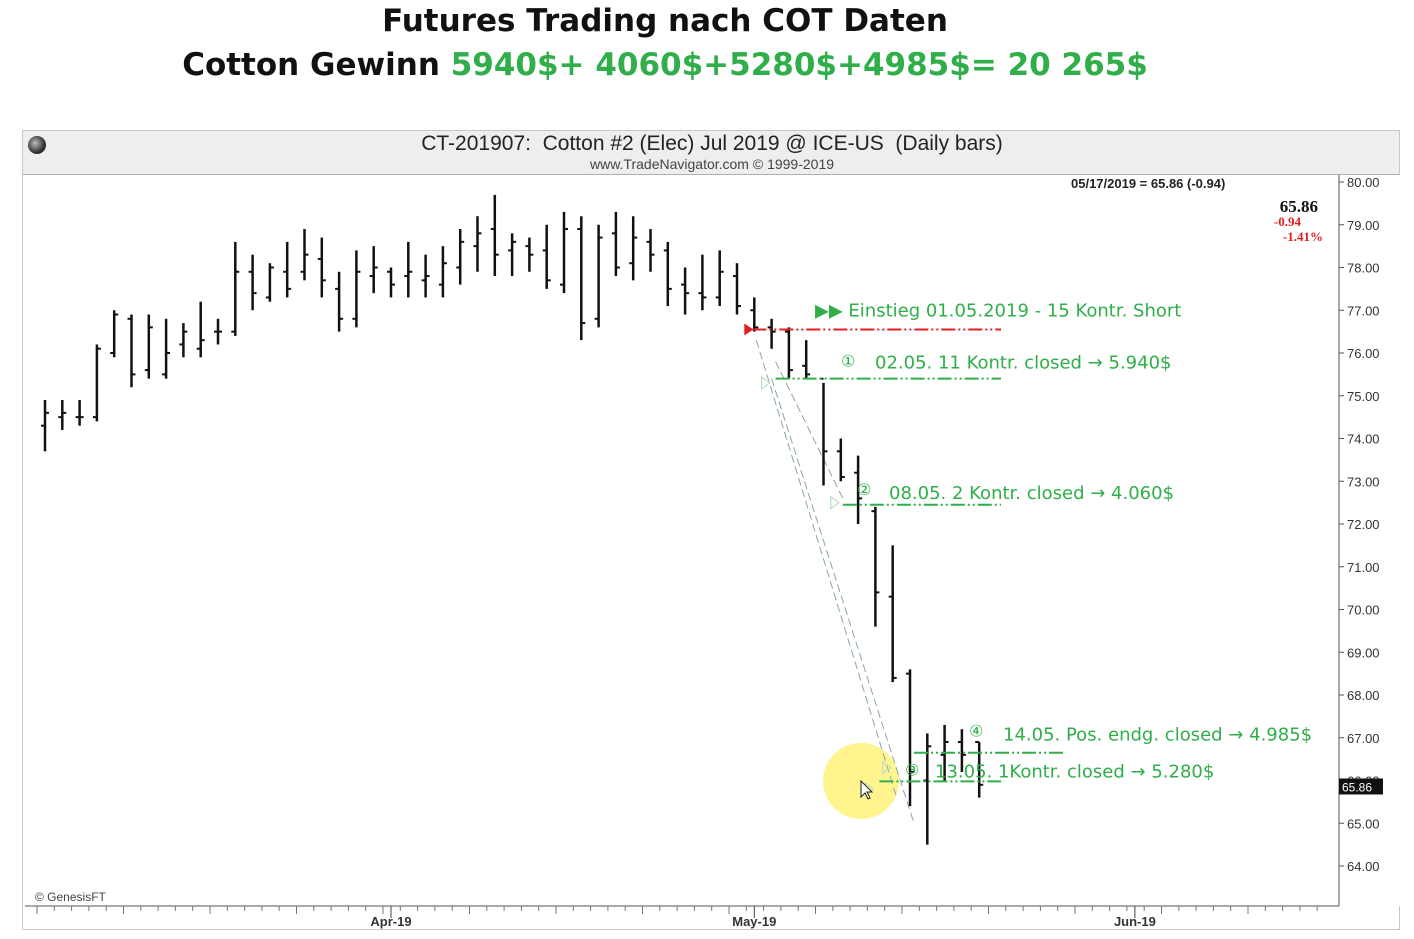  I want to click on exit2-marker: ②, so click(864, 489).